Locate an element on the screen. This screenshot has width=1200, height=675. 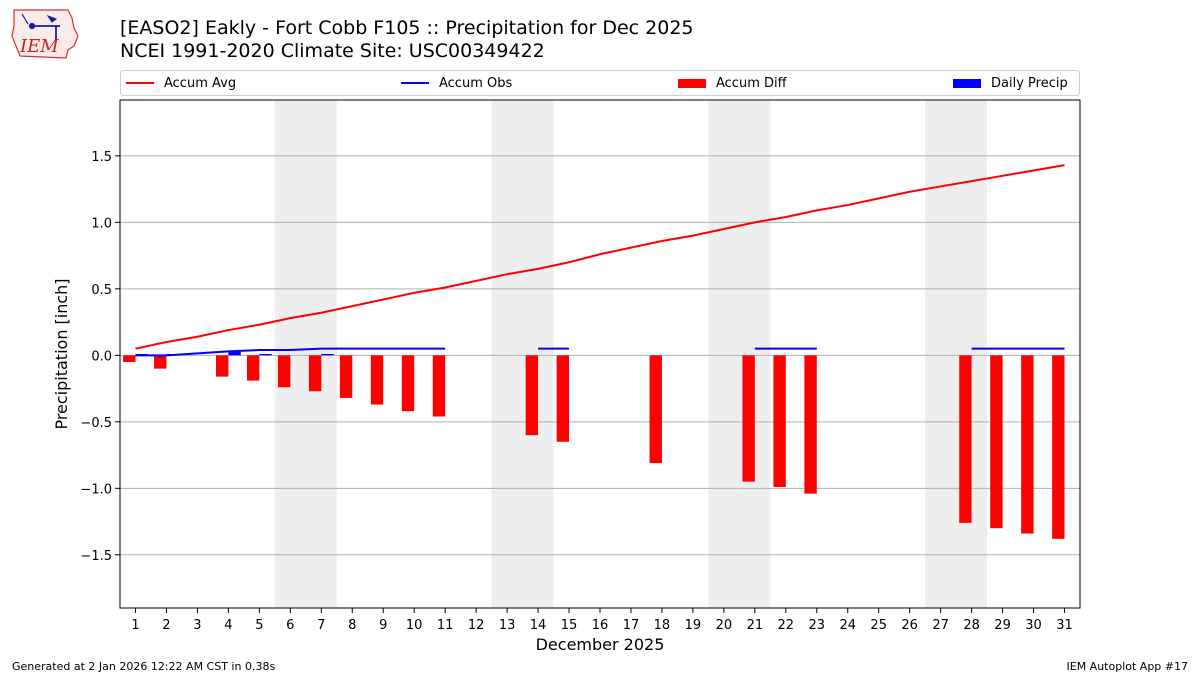
logo-text: IEM is located at coordinates (39, 46).